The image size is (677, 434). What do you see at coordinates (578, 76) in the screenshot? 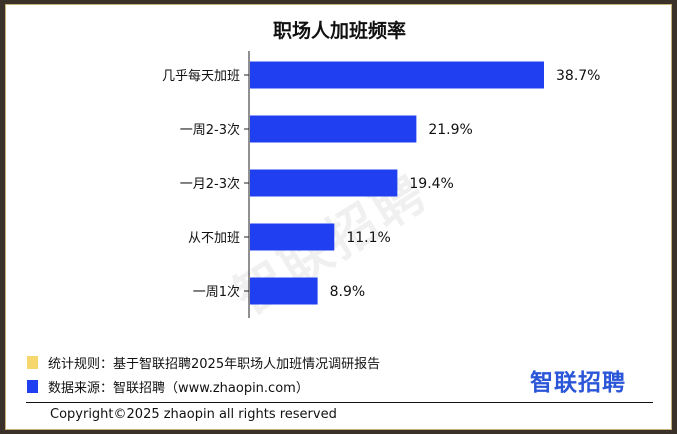
I see `data-label: 38.7%` at bounding box center [578, 76].